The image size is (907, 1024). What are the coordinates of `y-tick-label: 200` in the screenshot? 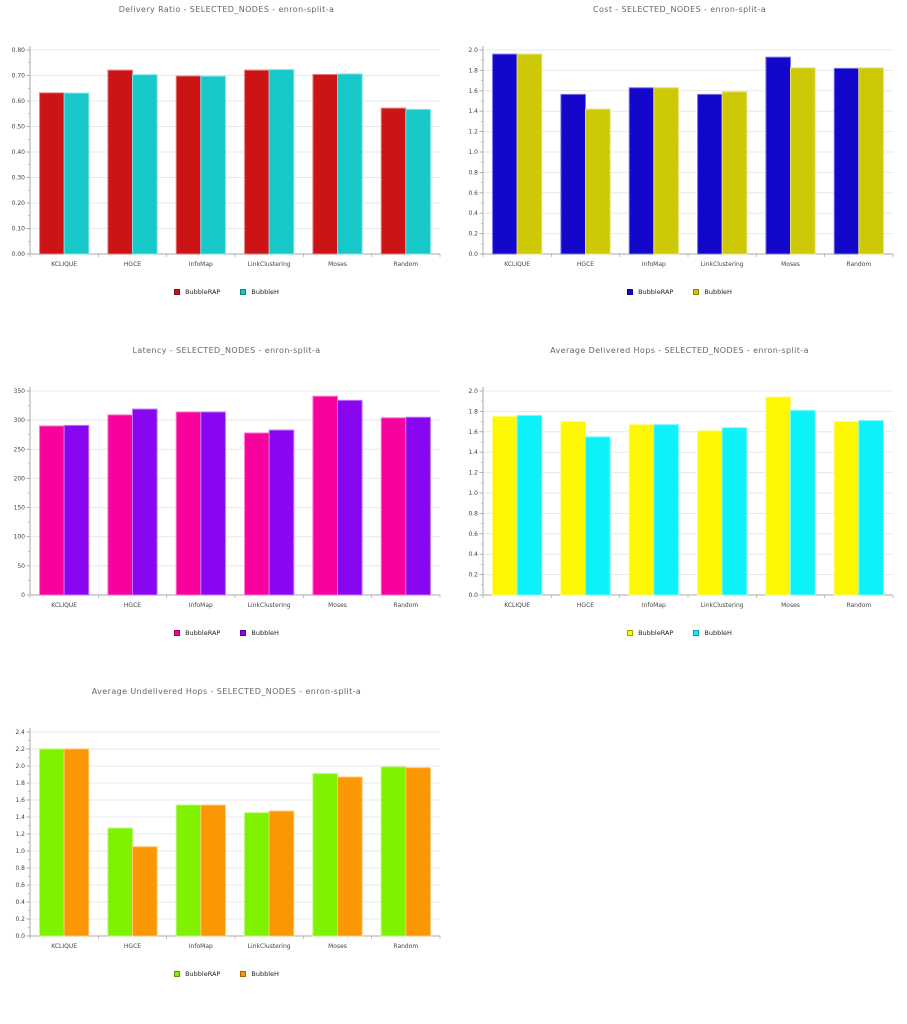 It's located at (20, 478).